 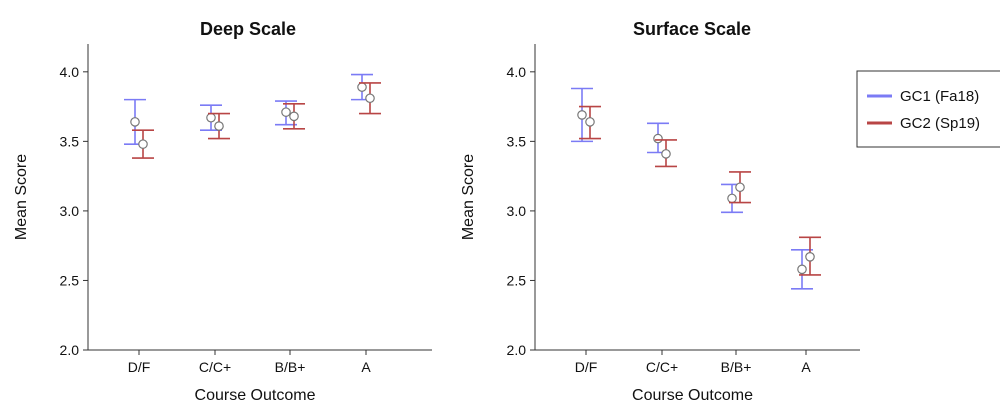 What do you see at coordinates (692, 29) in the screenshot?
I see `chart-title: Surface Scale` at bounding box center [692, 29].